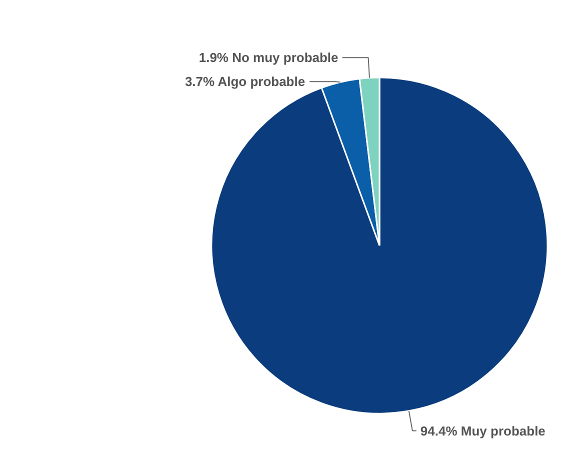 This screenshot has height=450, width=567. I want to click on slice-label: 3.7% Algo probable, so click(245, 82).